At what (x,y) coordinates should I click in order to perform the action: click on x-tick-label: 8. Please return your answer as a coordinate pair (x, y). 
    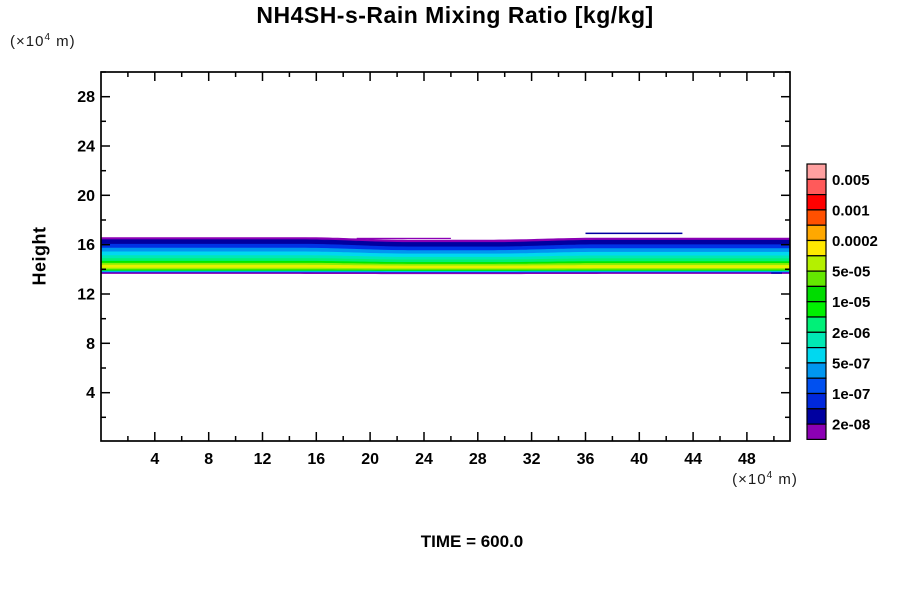
    Looking at the image, I should click on (208, 459).